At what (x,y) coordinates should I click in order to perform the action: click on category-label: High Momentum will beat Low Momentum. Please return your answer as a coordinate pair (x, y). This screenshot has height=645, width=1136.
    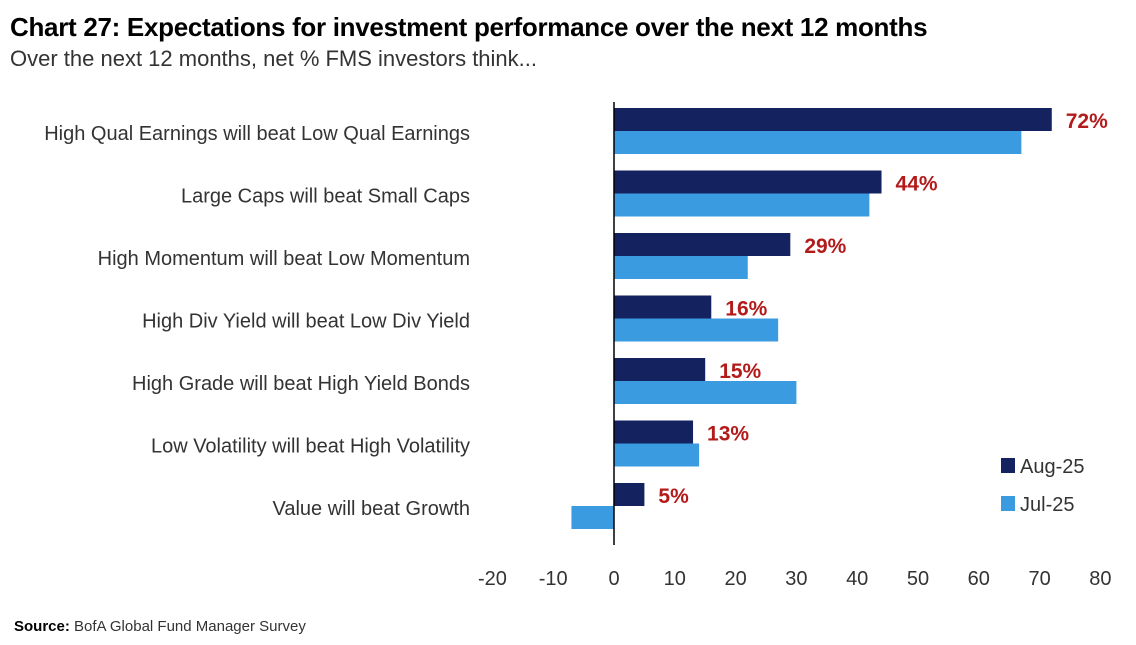
    Looking at the image, I should click on (284, 259).